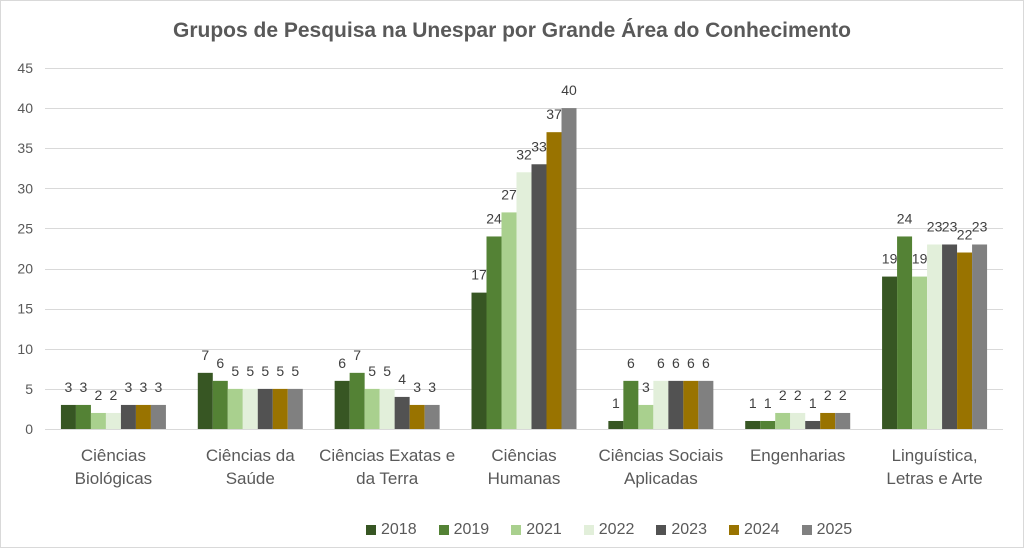 Image resolution: width=1024 pixels, height=548 pixels. What do you see at coordinates (544, 529) in the screenshot?
I see `legend-label: 2021` at bounding box center [544, 529].